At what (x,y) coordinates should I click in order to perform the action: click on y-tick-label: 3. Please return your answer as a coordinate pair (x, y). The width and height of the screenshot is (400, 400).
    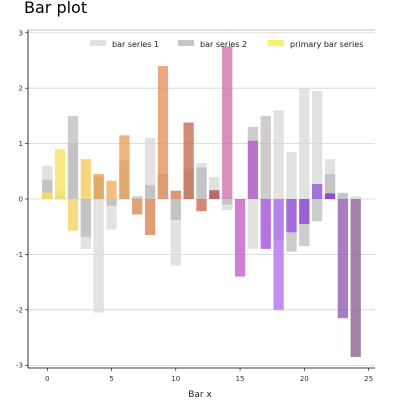
    Looking at the image, I should click on (21, 33).